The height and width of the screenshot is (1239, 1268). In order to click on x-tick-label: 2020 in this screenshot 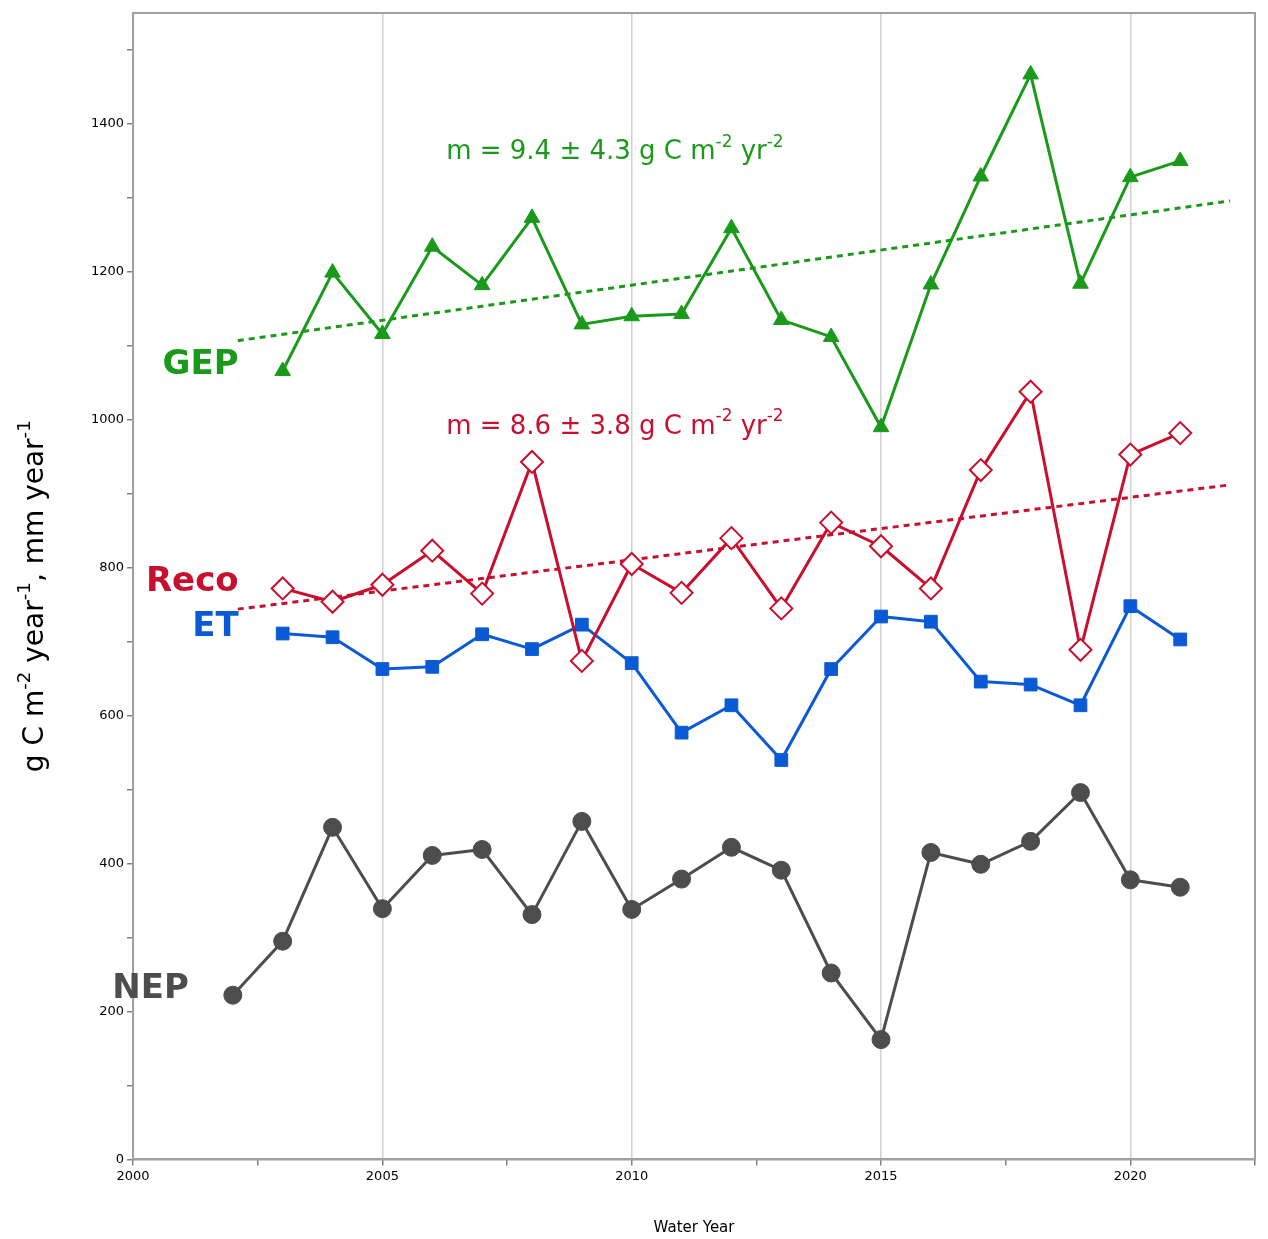, I will do `click(1130, 1175)`.